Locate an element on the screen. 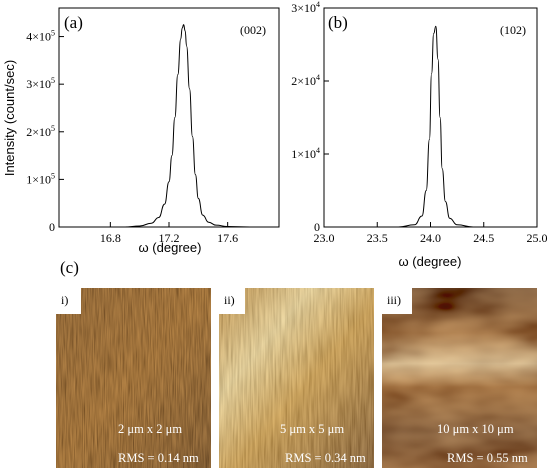  afm-image-1: i) 2 μm x 2 μm RMS = 0.14 nm is located at coordinates (133, 378).